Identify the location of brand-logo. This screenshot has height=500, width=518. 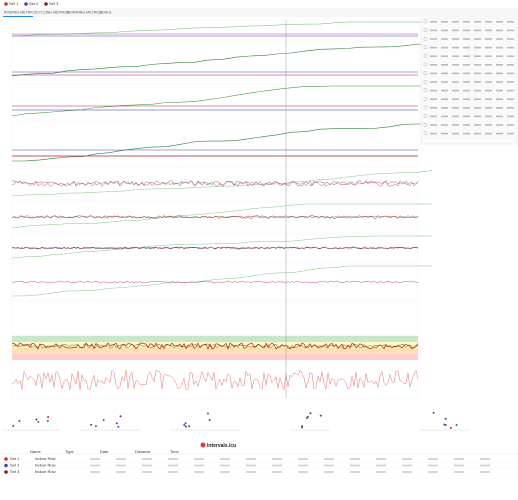
(203, 445).